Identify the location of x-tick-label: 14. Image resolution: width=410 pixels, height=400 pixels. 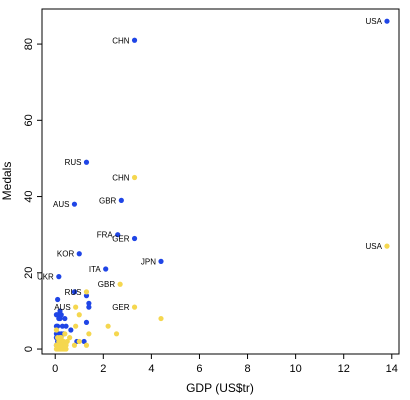
(392, 369).